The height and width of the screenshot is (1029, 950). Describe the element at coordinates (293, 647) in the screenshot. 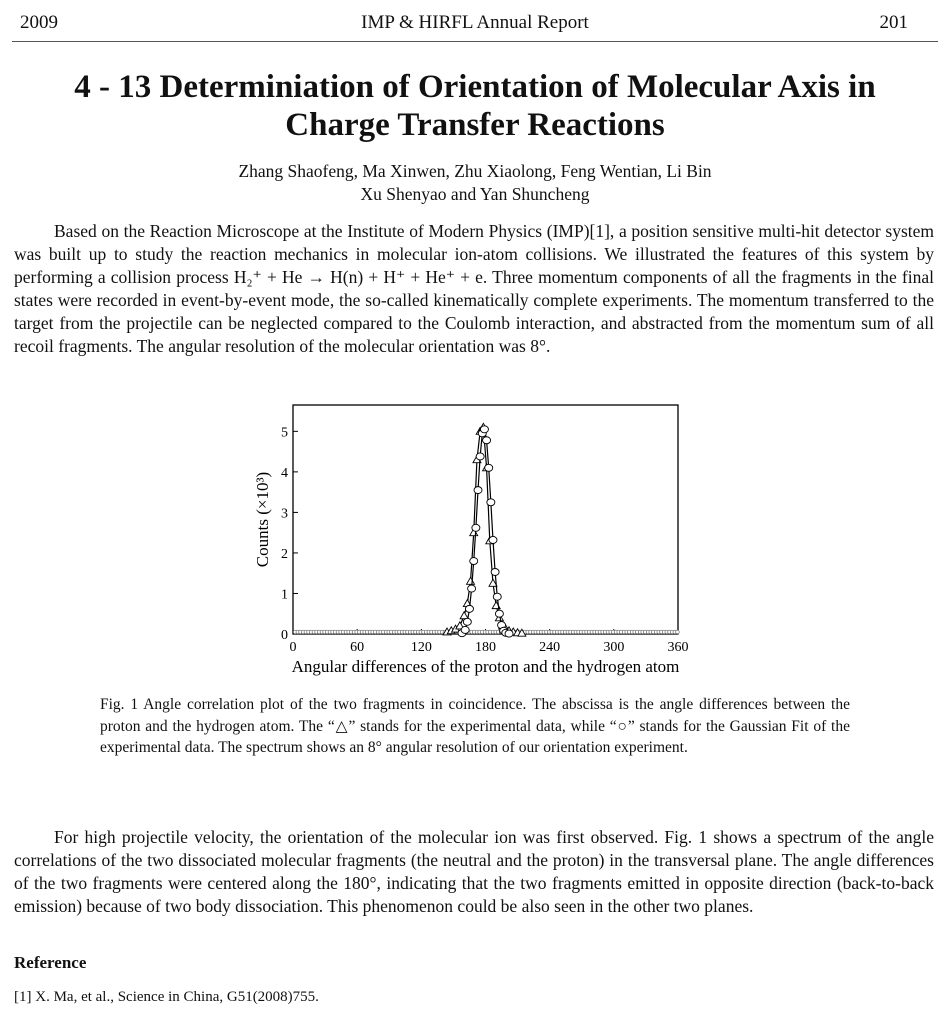

I see `x-tick-label: 0` at that location.